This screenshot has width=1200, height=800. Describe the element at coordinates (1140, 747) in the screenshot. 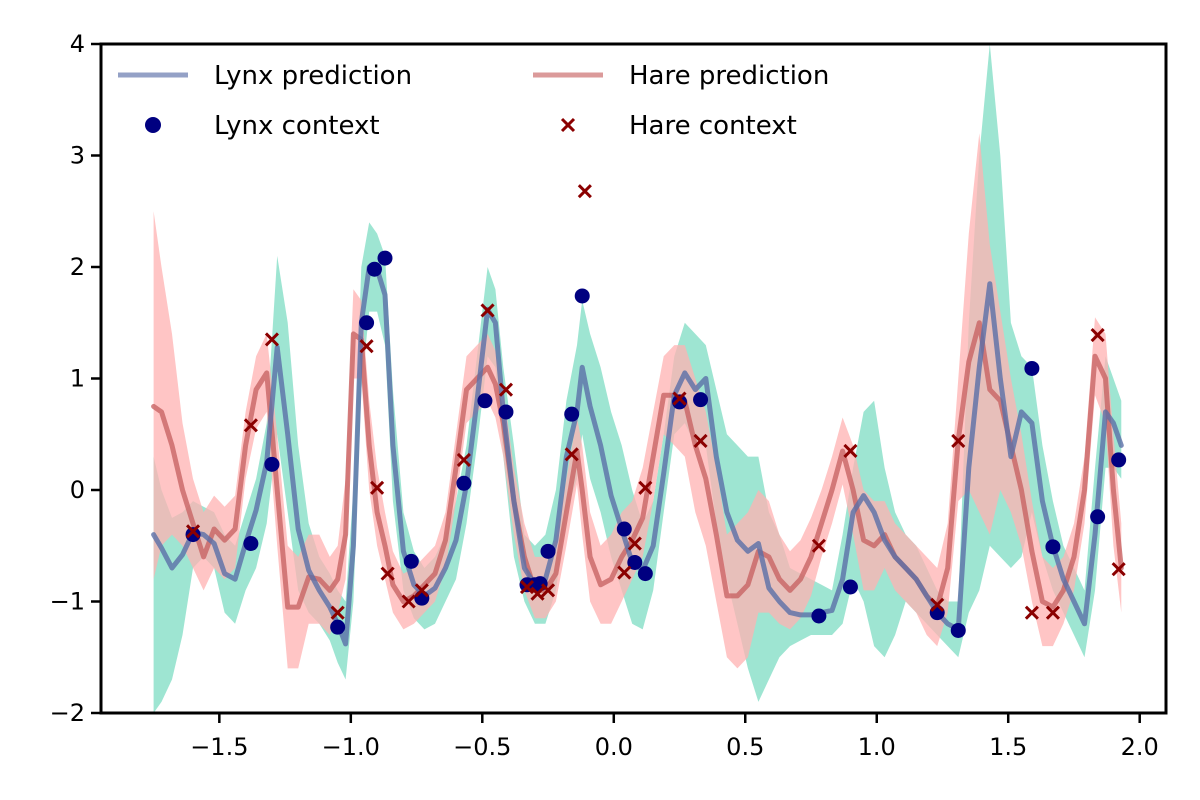

I see `x-tick-label: 2.0` at that location.